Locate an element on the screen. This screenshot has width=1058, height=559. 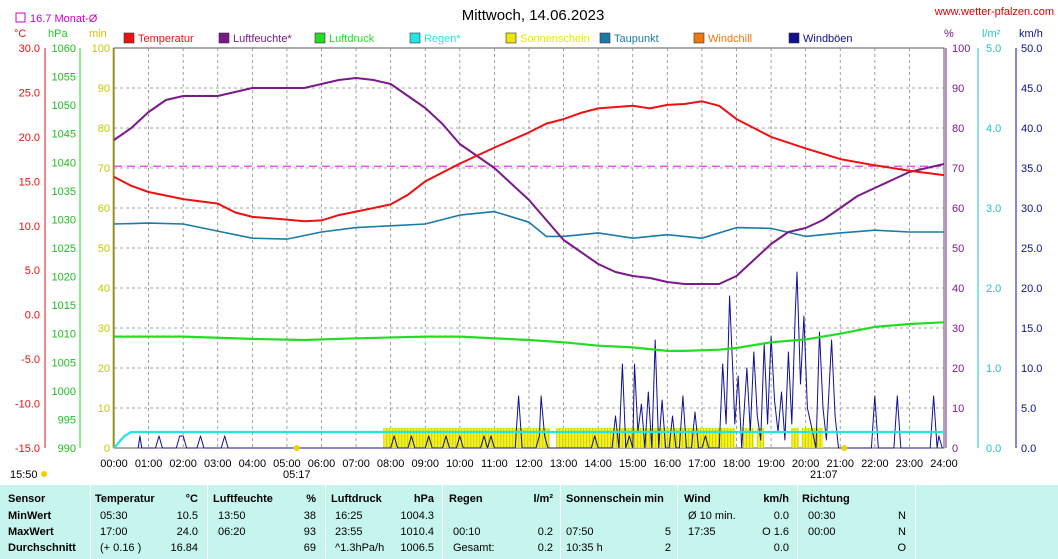
tick-label: 30 is located at coordinates (958, 329).